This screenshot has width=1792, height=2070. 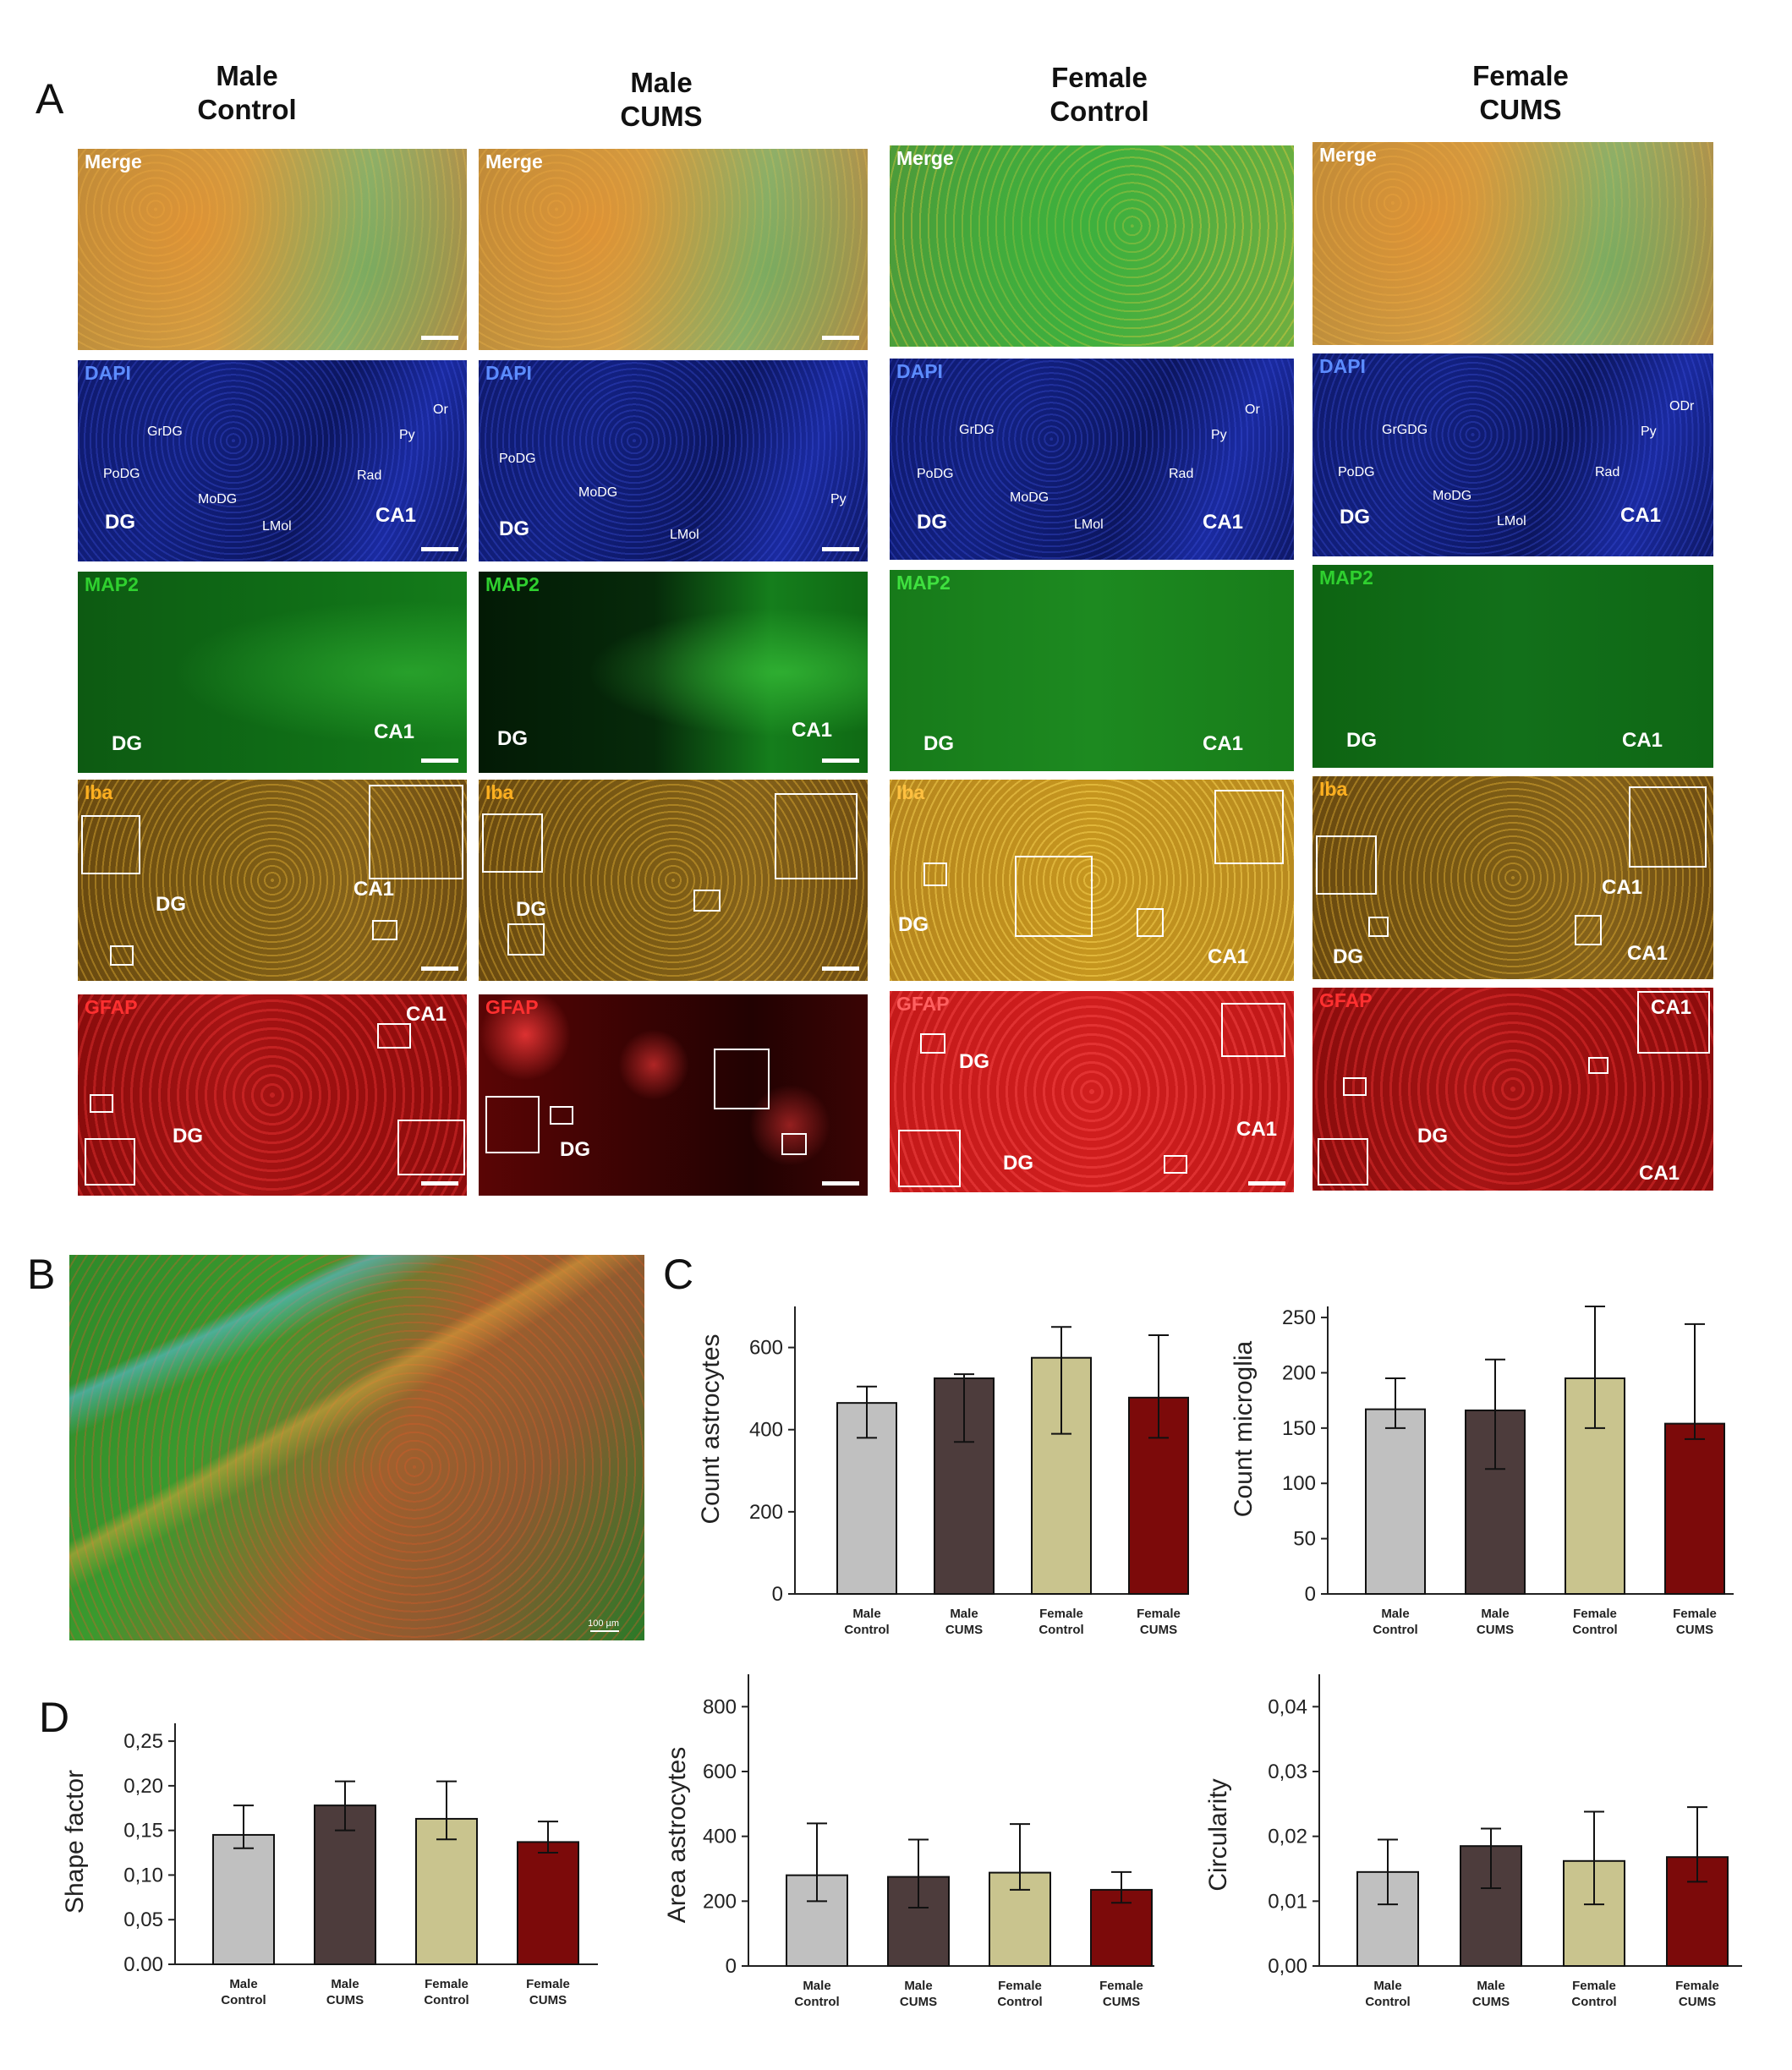 What do you see at coordinates (143, 1875) in the screenshot?
I see `y-tick-label: 0,10` at bounding box center [143, 1875].